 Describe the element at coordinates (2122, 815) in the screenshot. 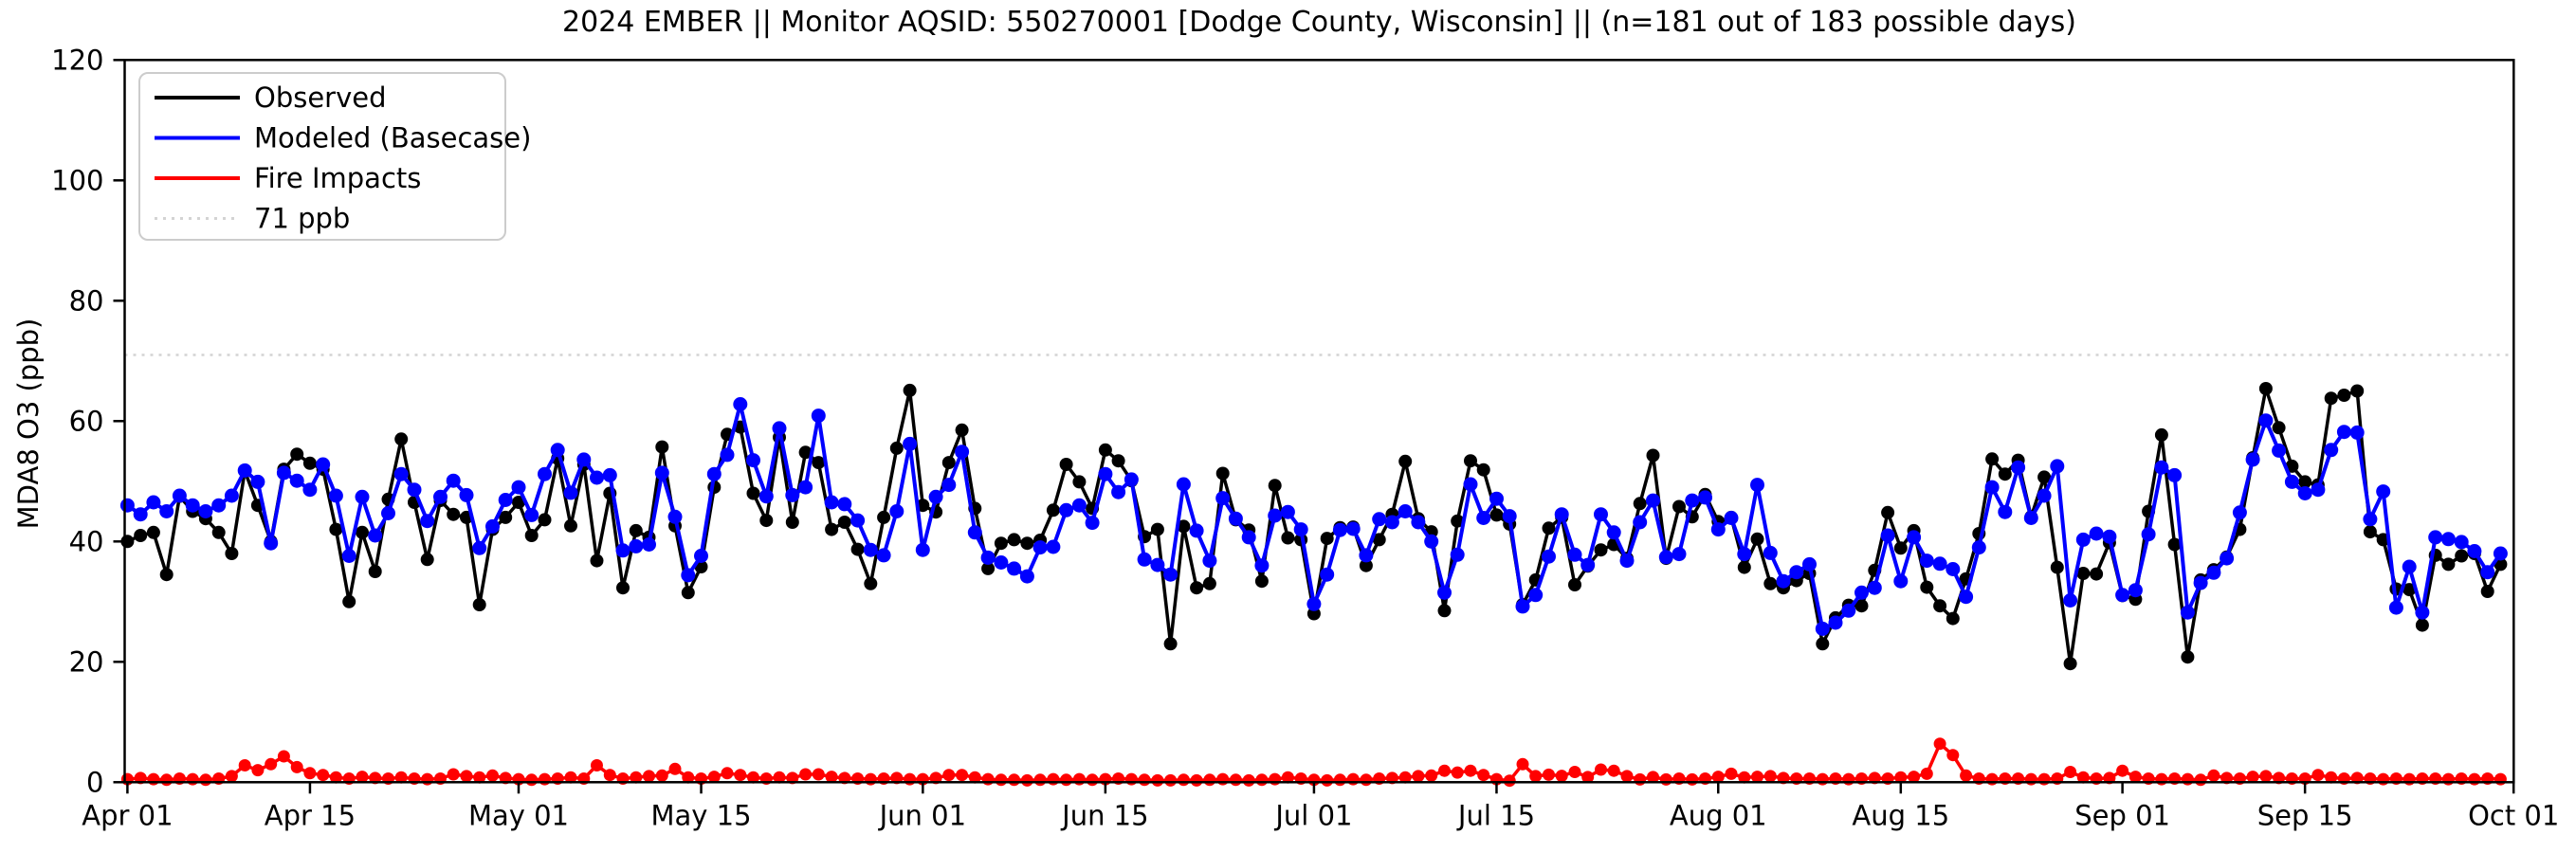

I see `x-tick-label: Sep 01` at that location.